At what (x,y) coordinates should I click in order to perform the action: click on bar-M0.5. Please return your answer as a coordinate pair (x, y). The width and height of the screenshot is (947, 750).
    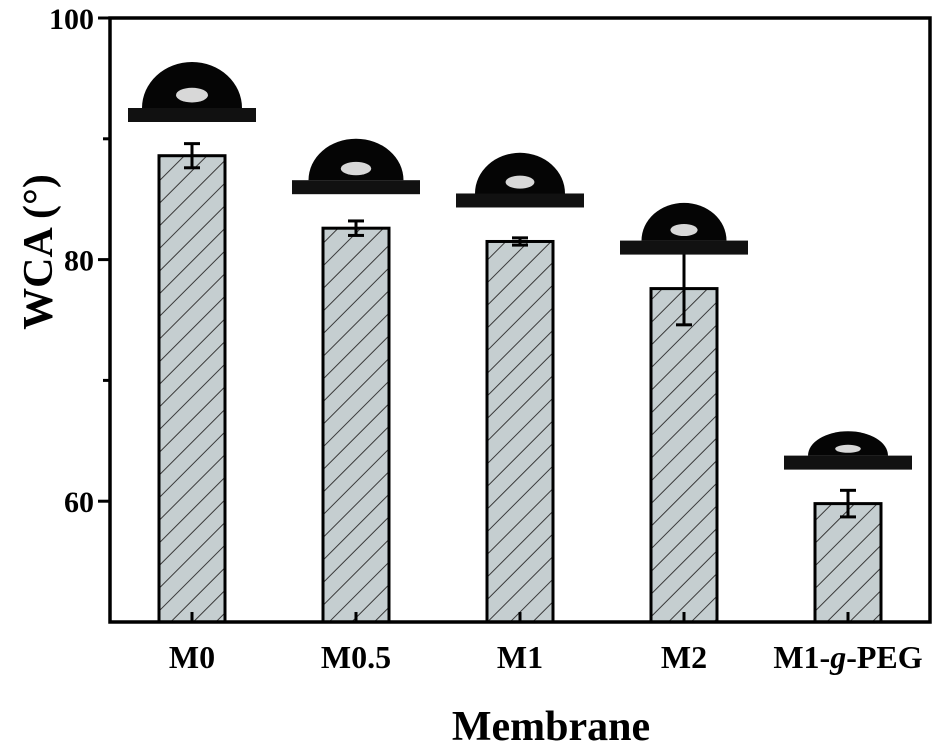
    Looking at the image, I should click on (356, 425).